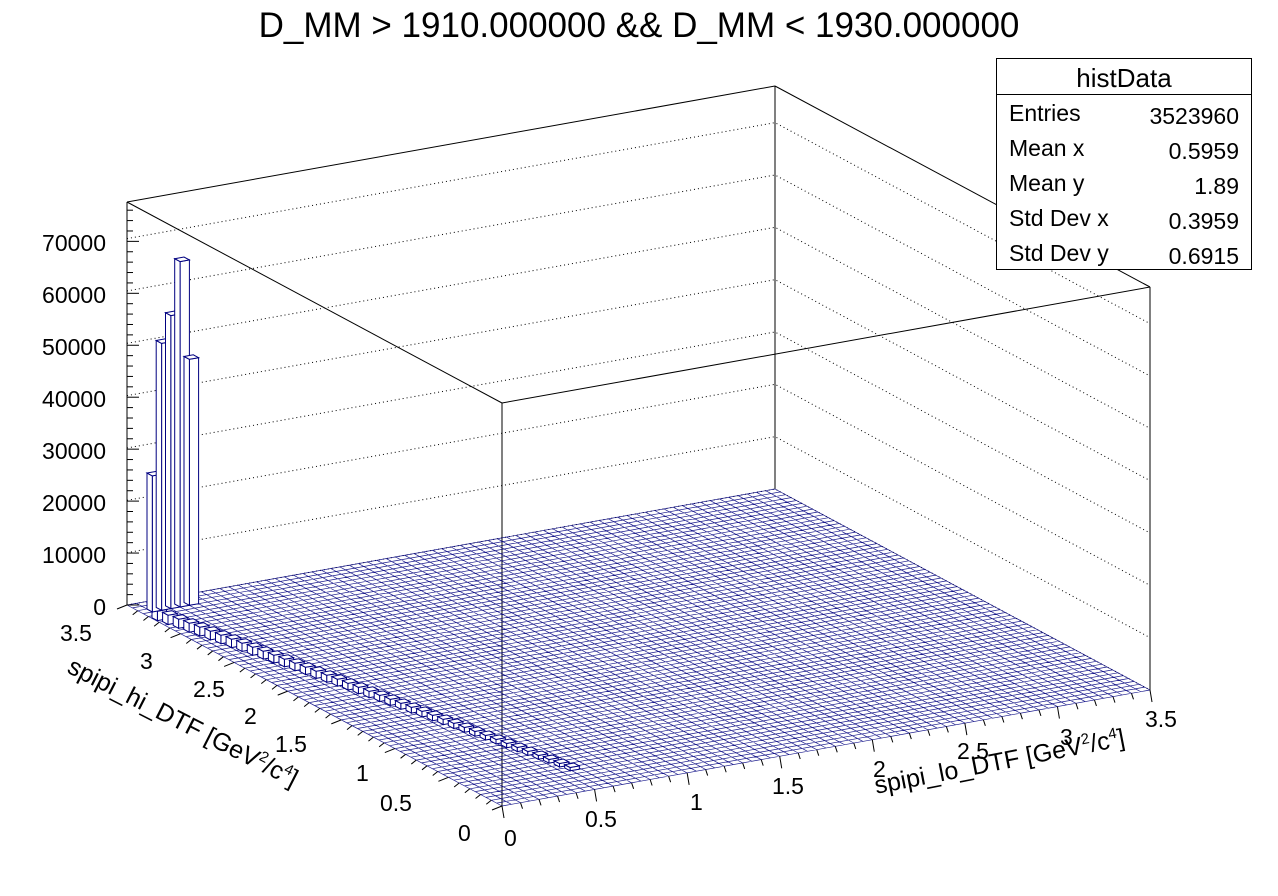  I want to click on x-tick-label: 3.5, so click(1161, 719).